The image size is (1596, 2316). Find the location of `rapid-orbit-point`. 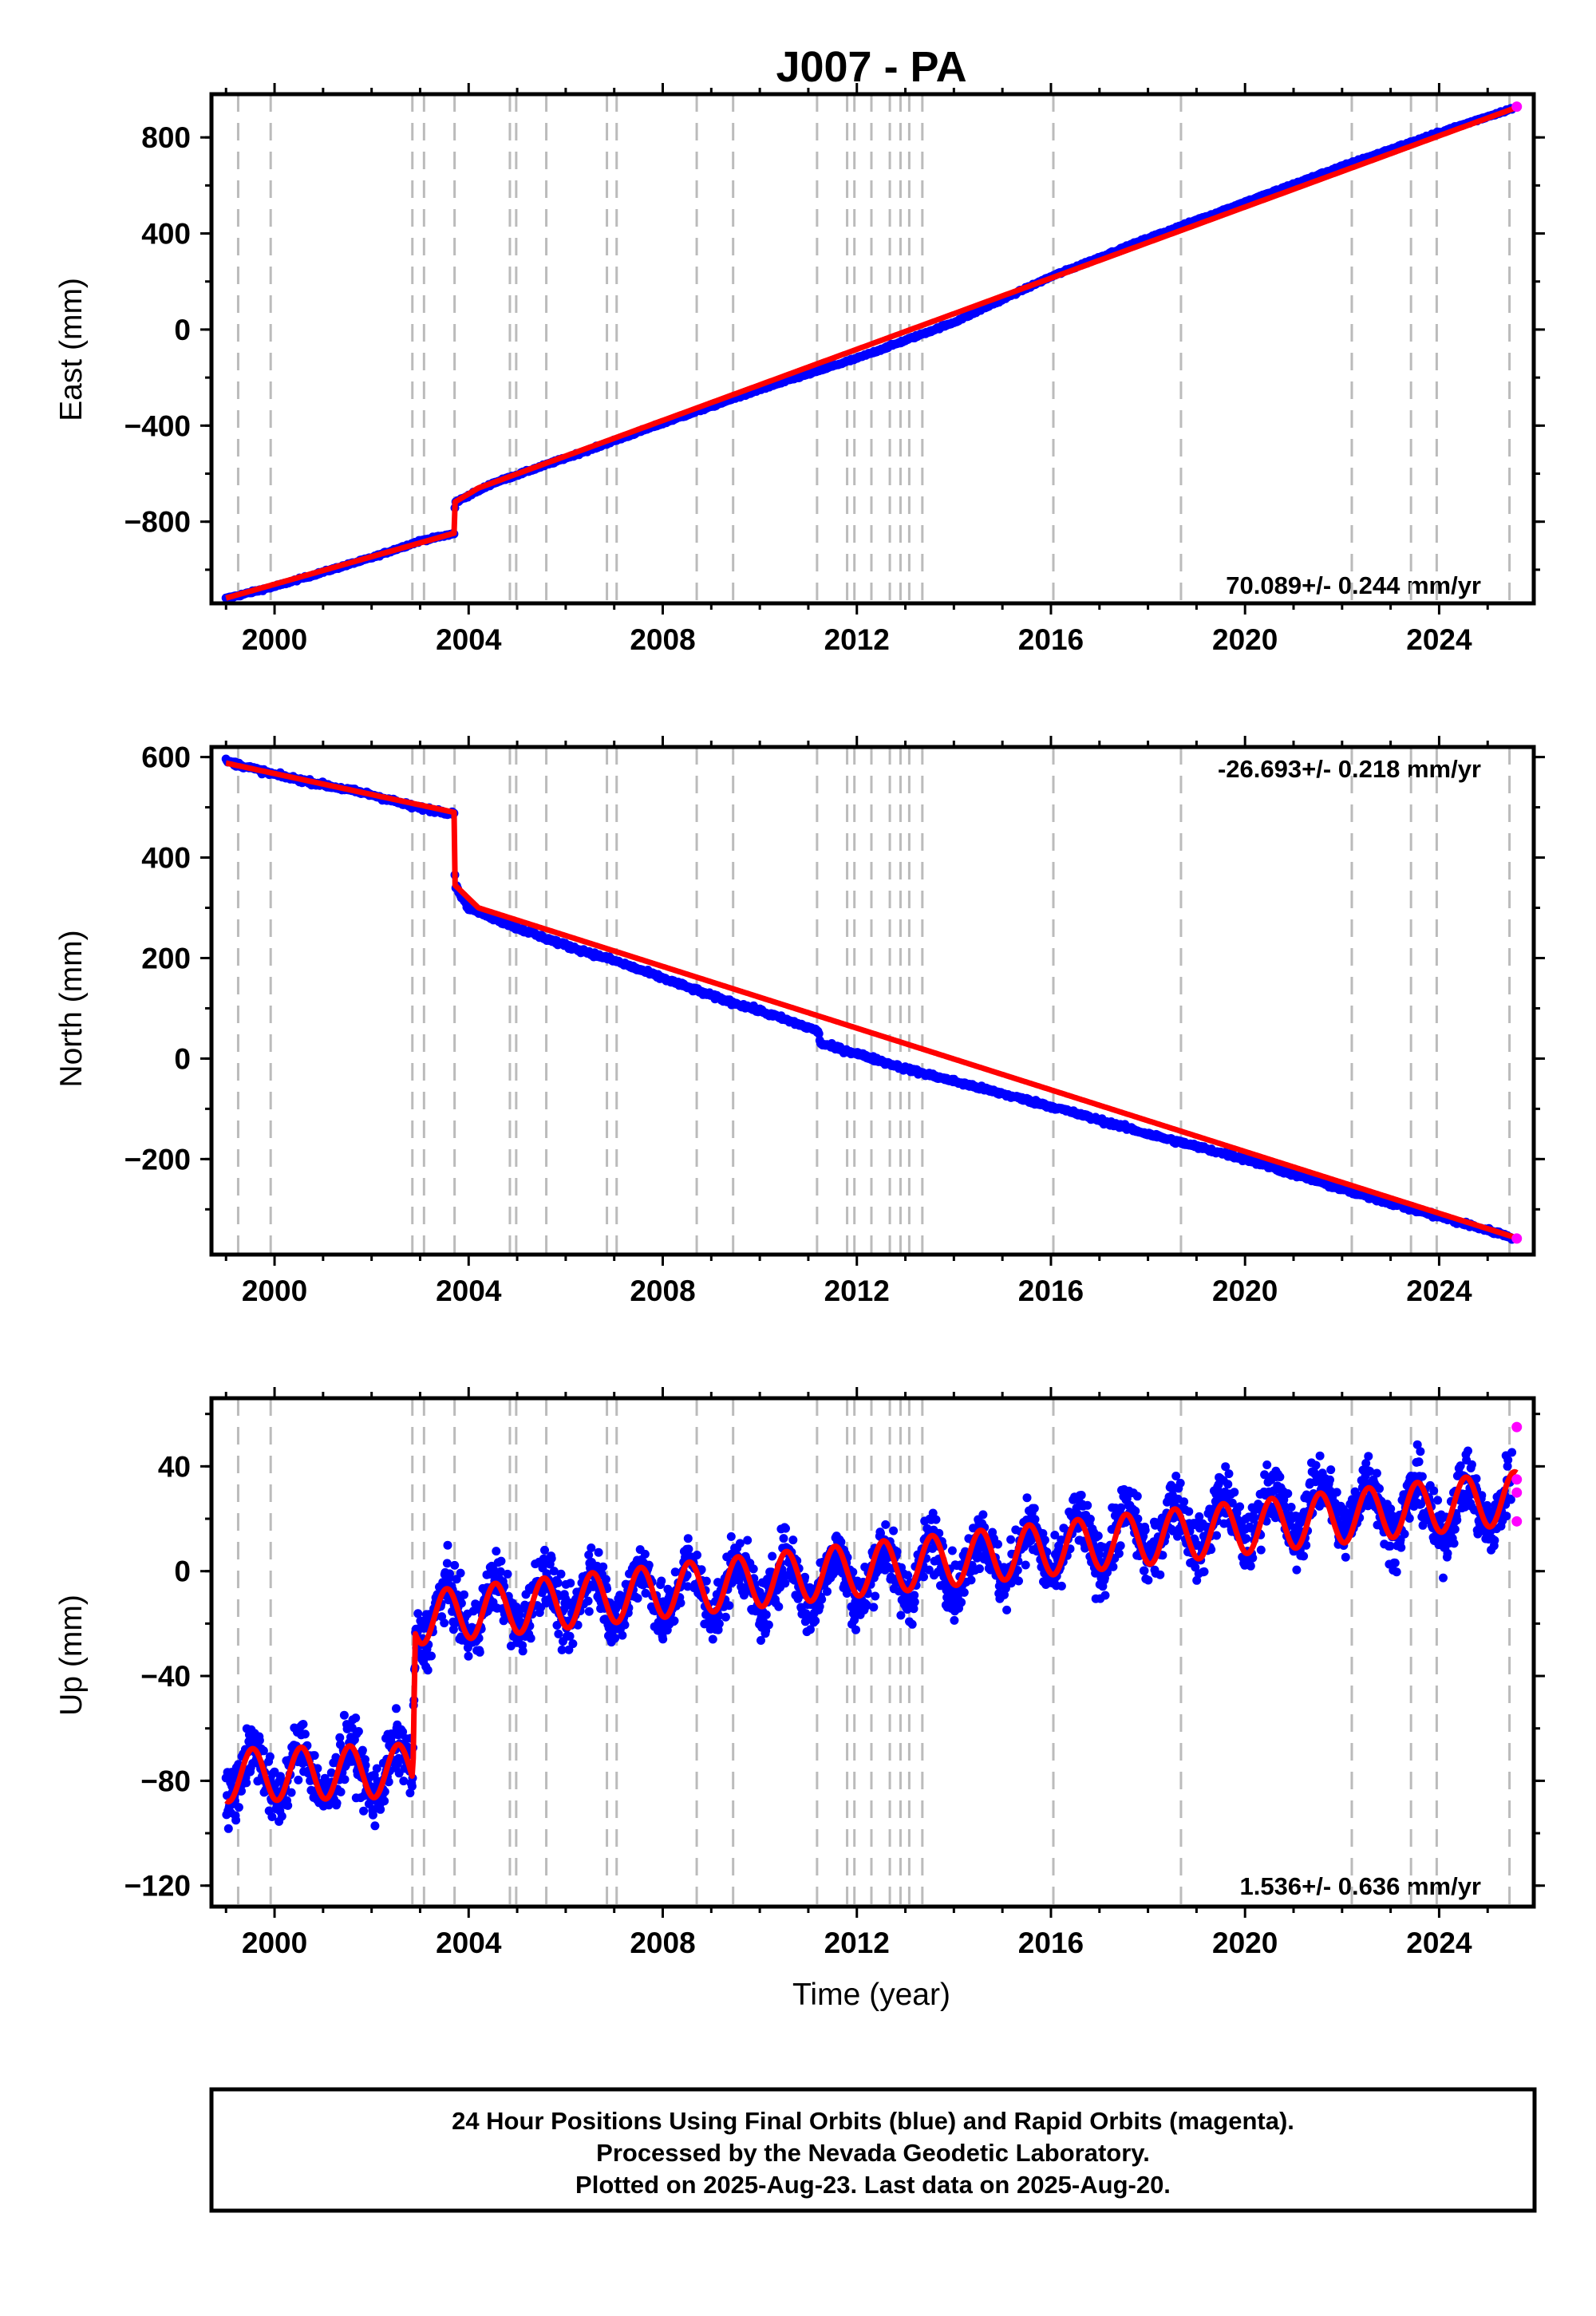

rapid-orbit-point is located at coordinates (1517, 107).